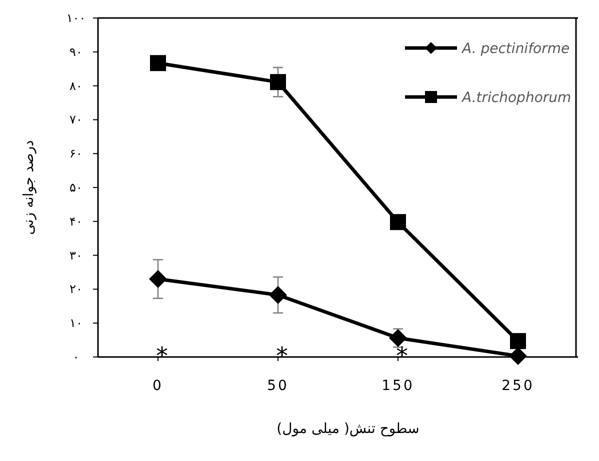  Describe the element at coordinates (348, 429) in the screenshot. I see `x-axis-title: سطوح تنش( میلی مول)` at that location.